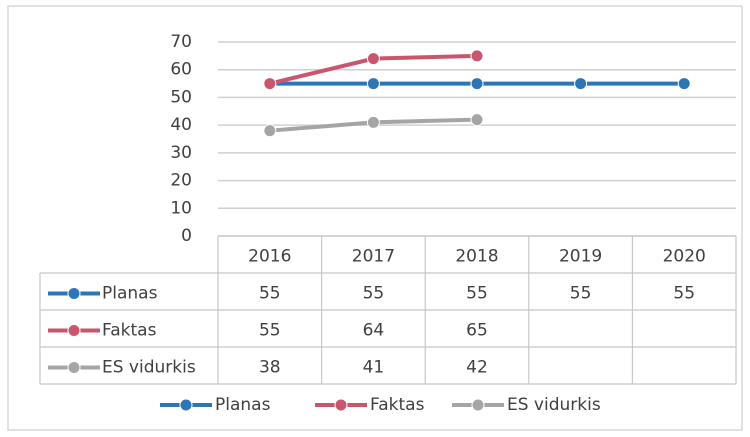  Describe the element at coordinates (477, 331) in the screenshot. I see `table-cell: 65` at that location.